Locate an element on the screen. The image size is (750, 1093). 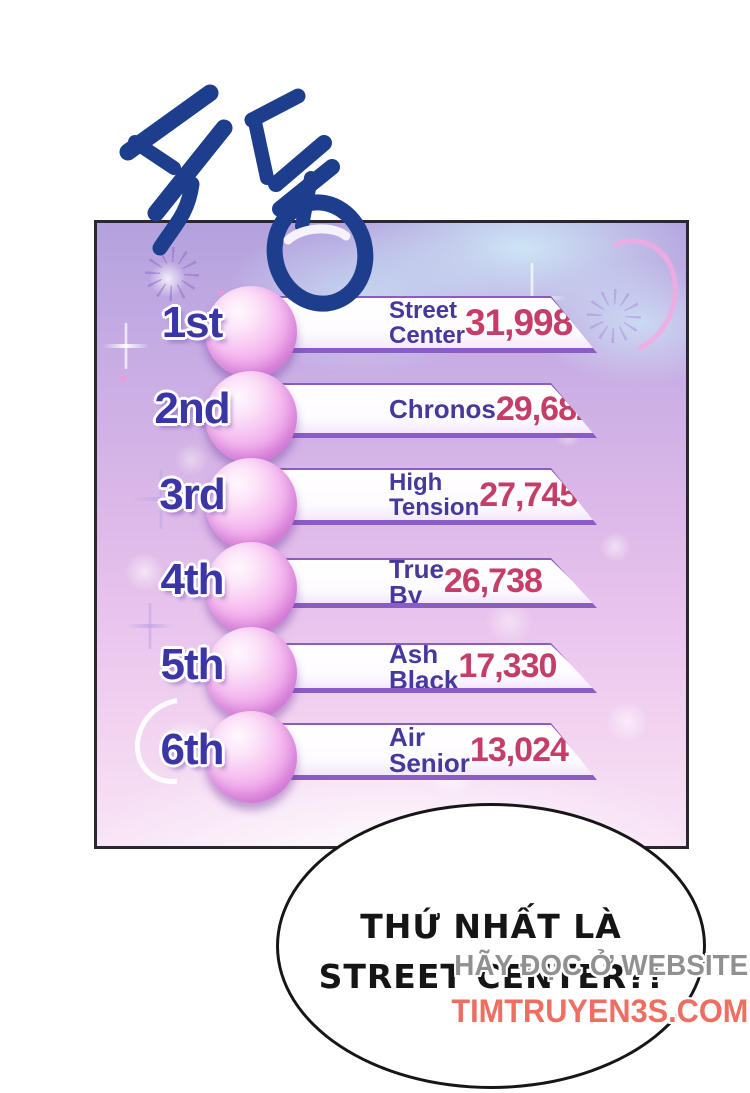
team-name: Ash Black is located at coordinates (424, 666).